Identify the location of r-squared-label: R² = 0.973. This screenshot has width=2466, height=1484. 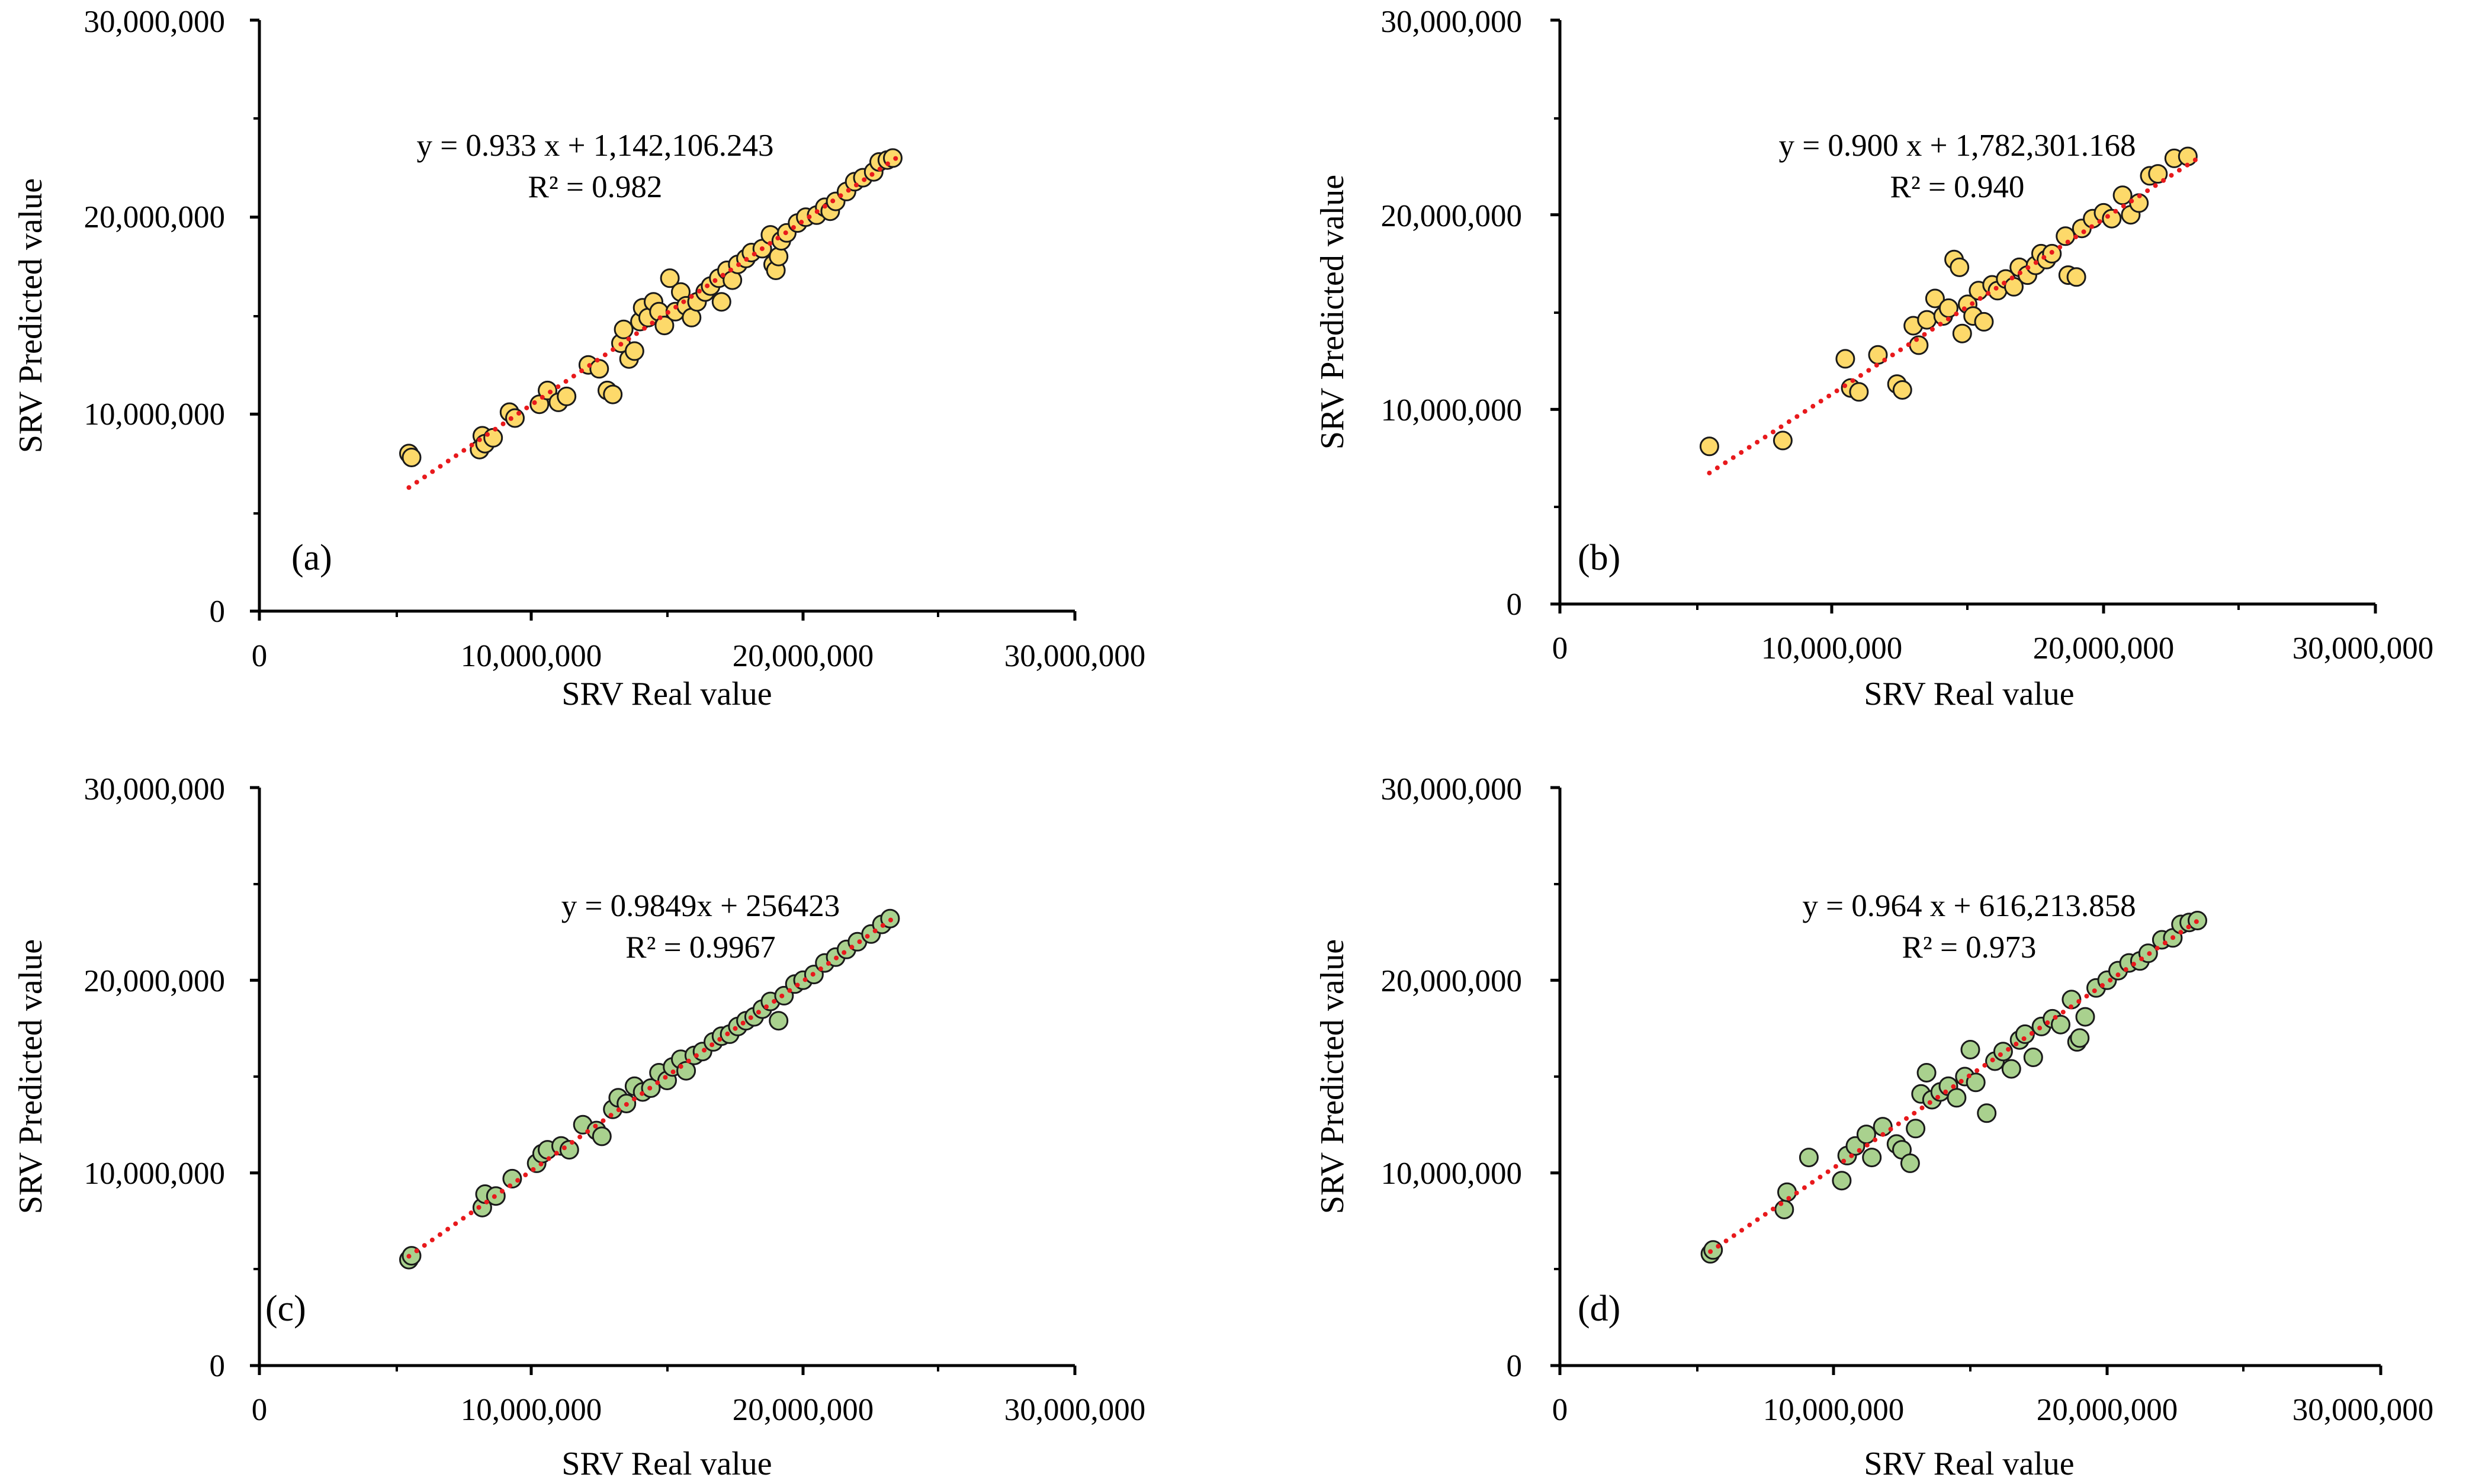
(1969, 947).